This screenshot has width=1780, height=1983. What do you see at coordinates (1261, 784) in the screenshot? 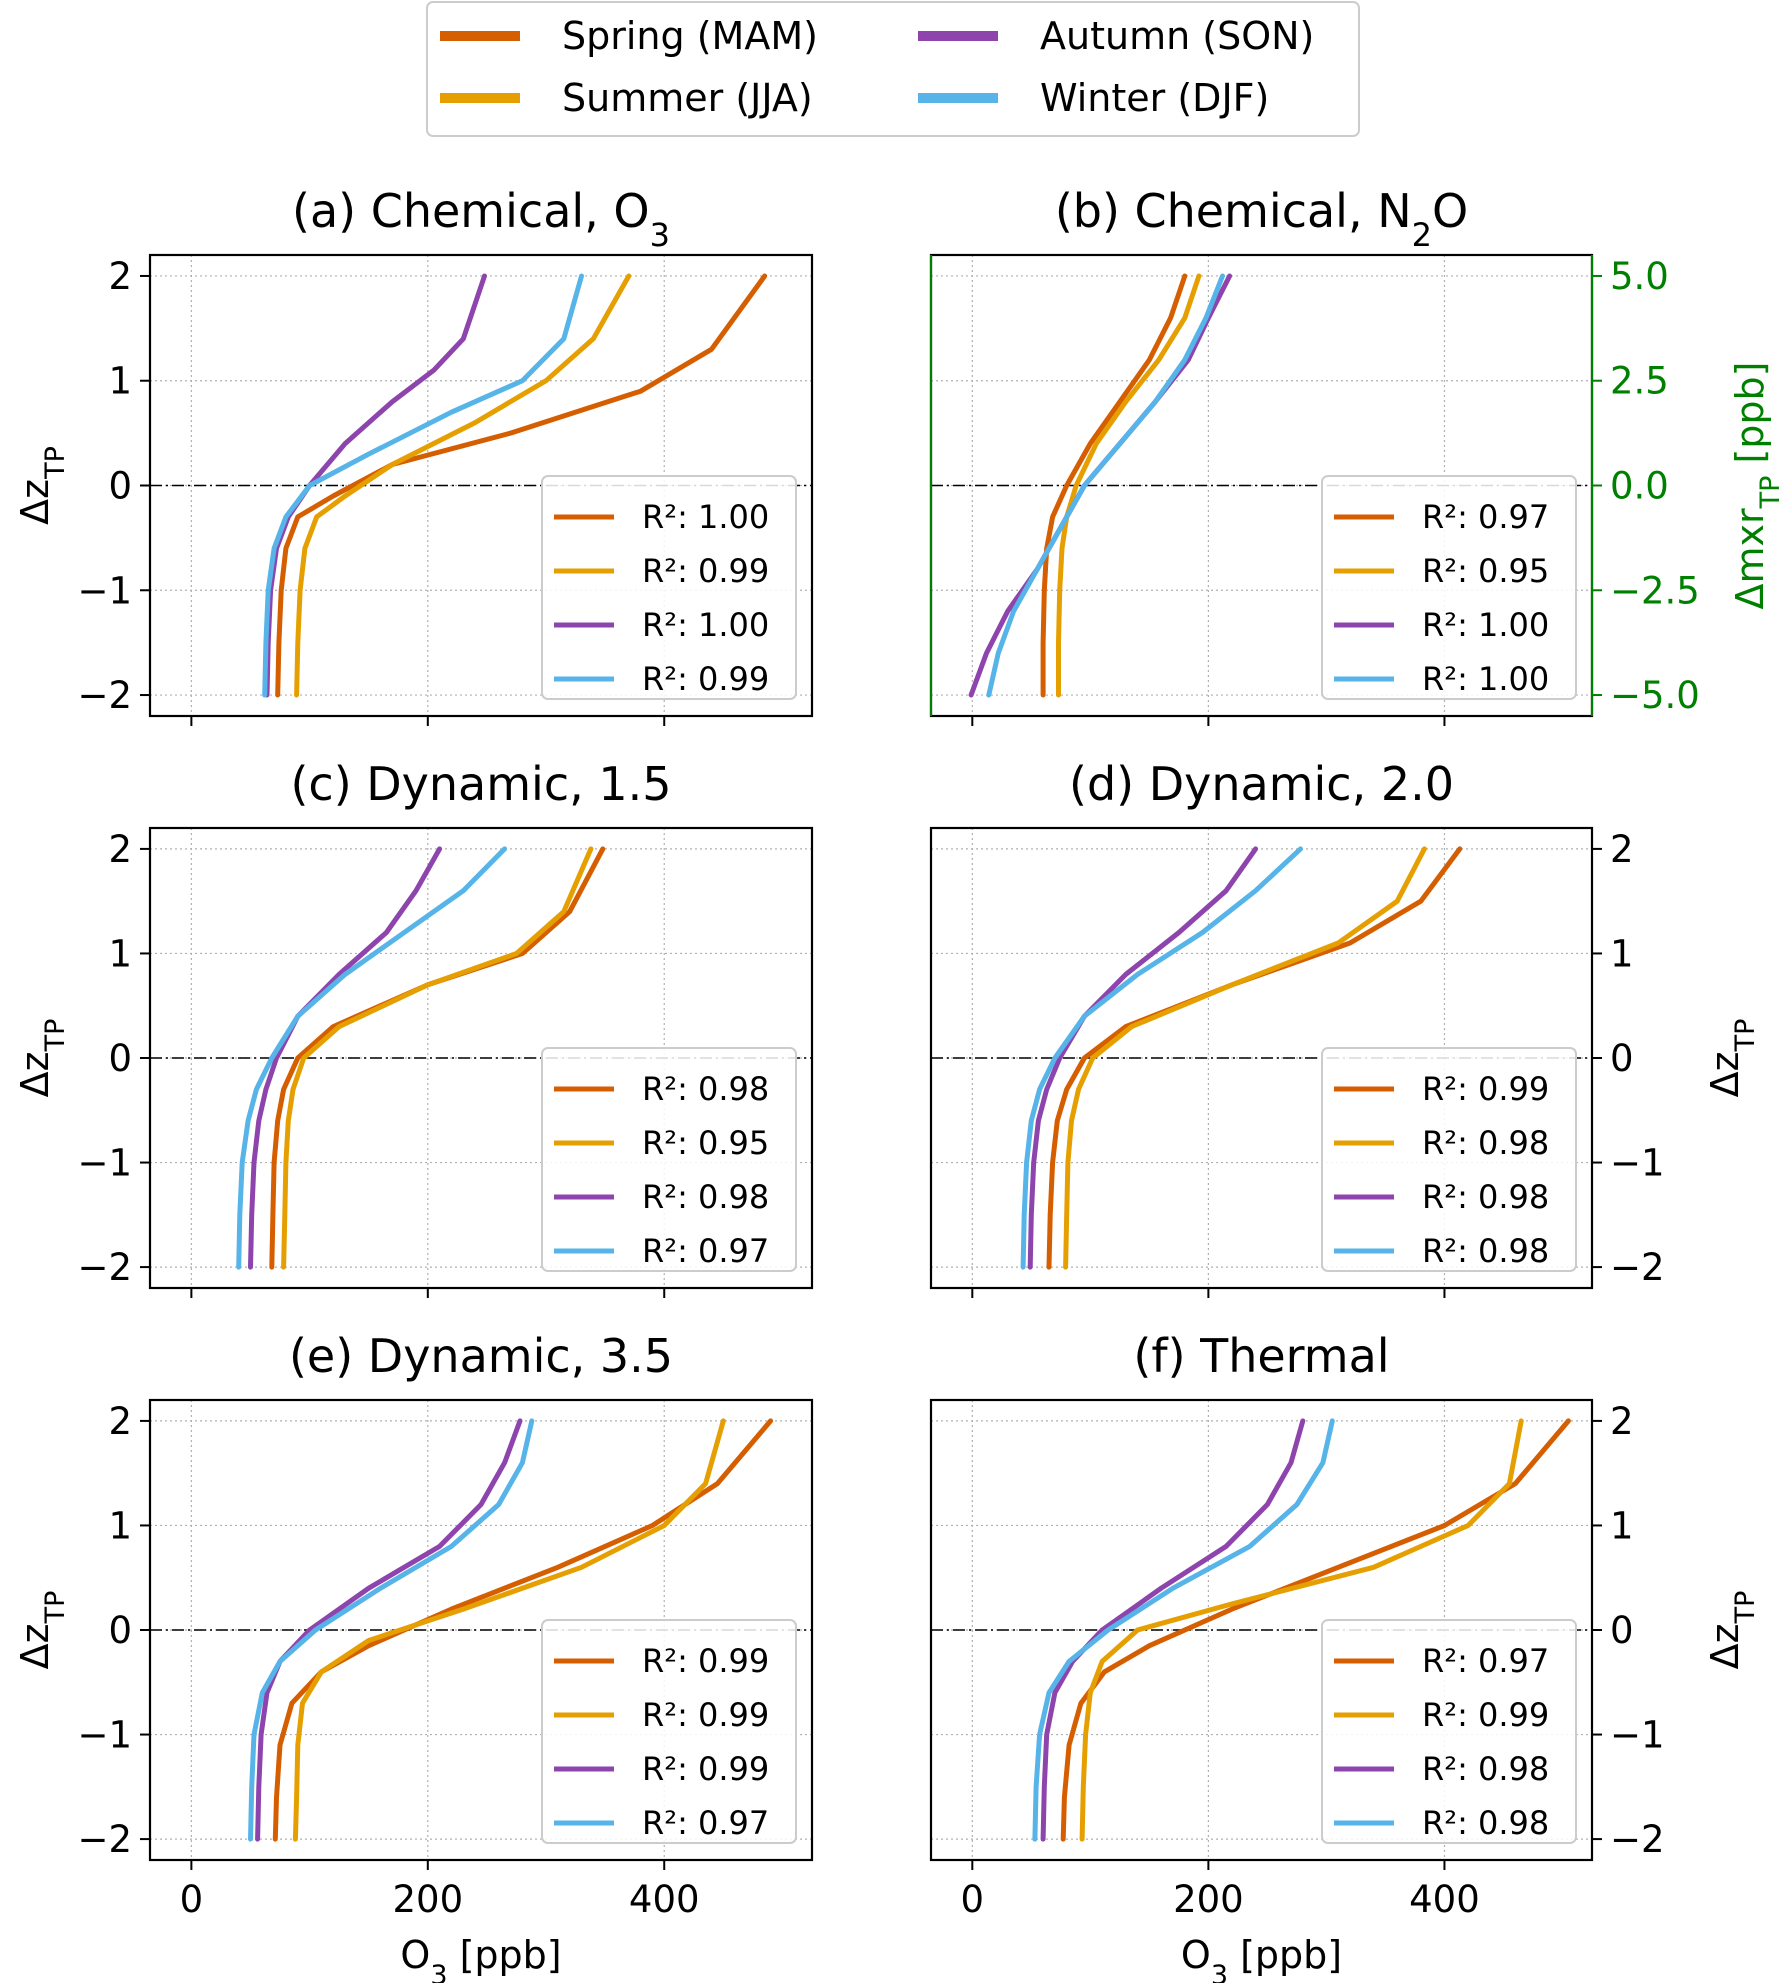
I see `panel-title: (d) Dynamic, 2.0` at bounding box center [1261, 784].